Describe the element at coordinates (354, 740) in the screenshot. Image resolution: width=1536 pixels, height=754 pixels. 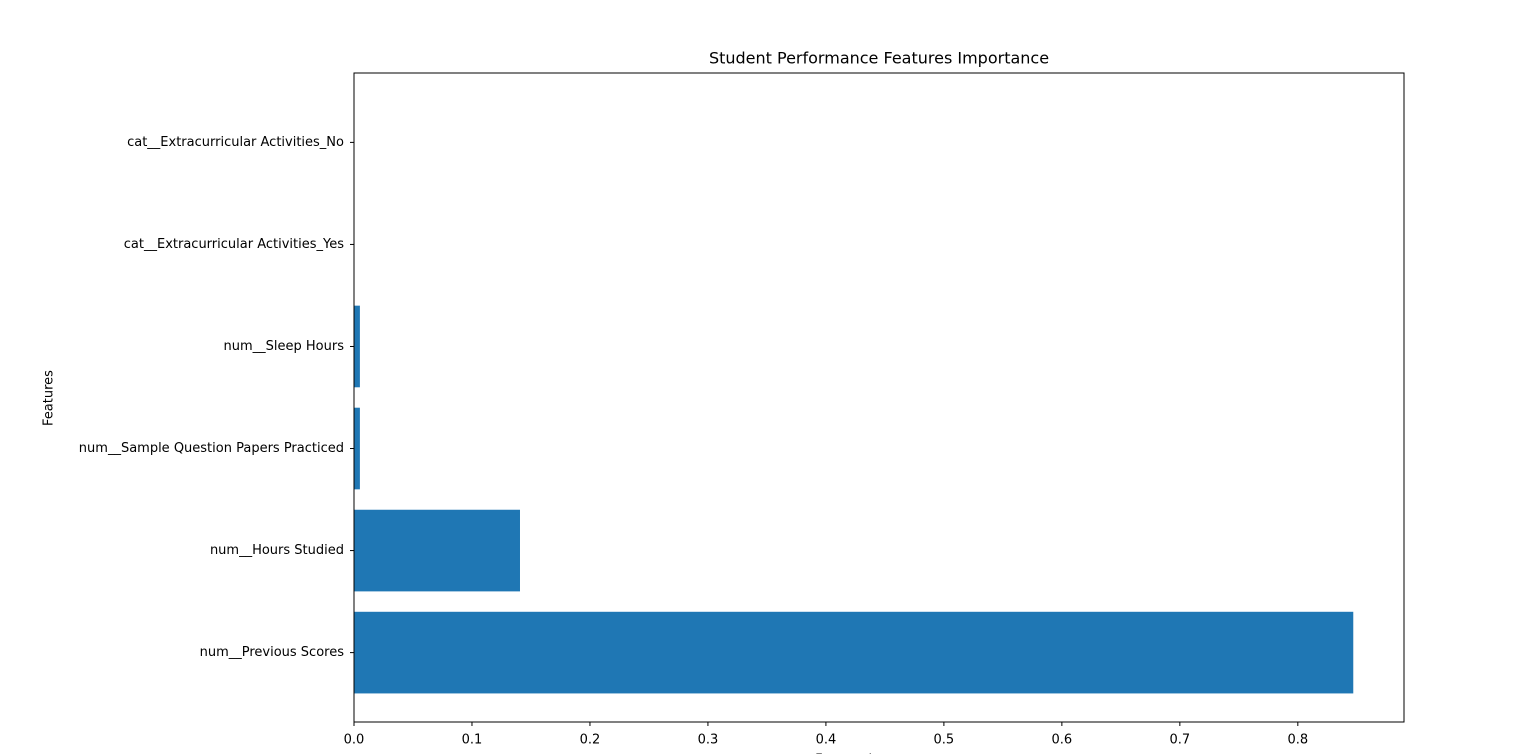
I see `x-tick-label: 0.0` at that location.